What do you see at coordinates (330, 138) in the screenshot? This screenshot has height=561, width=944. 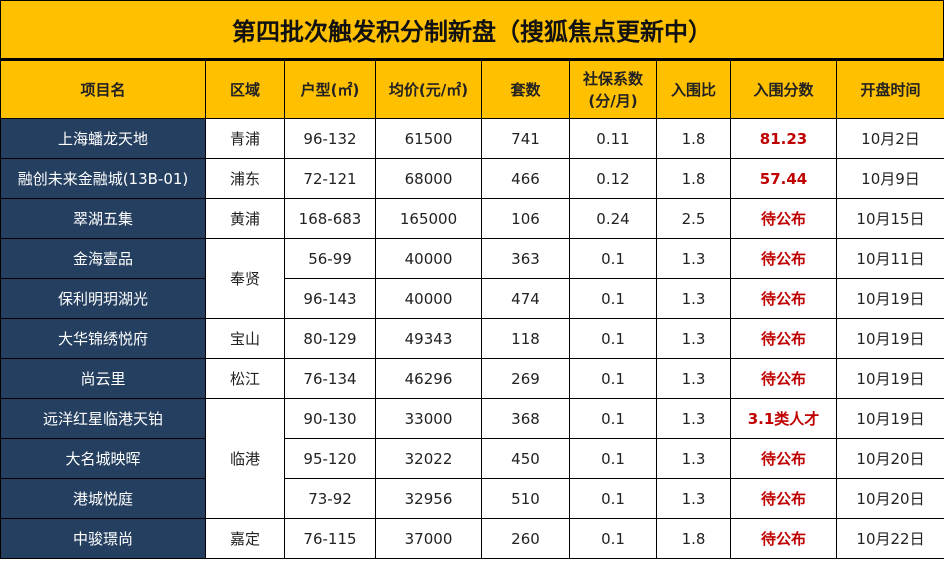 I see `cell-unit-size: 96-132` at bounding box center [330, 138].